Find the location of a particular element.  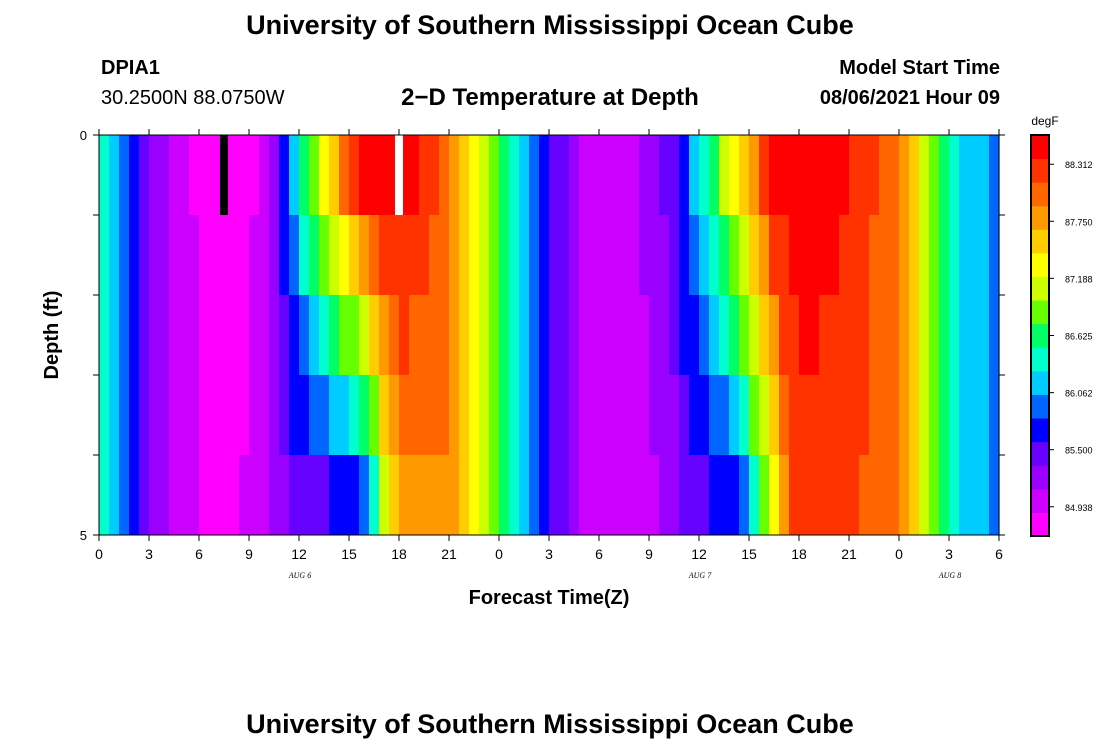

x-tick-label: 0 is located at coordinates (99, 554).